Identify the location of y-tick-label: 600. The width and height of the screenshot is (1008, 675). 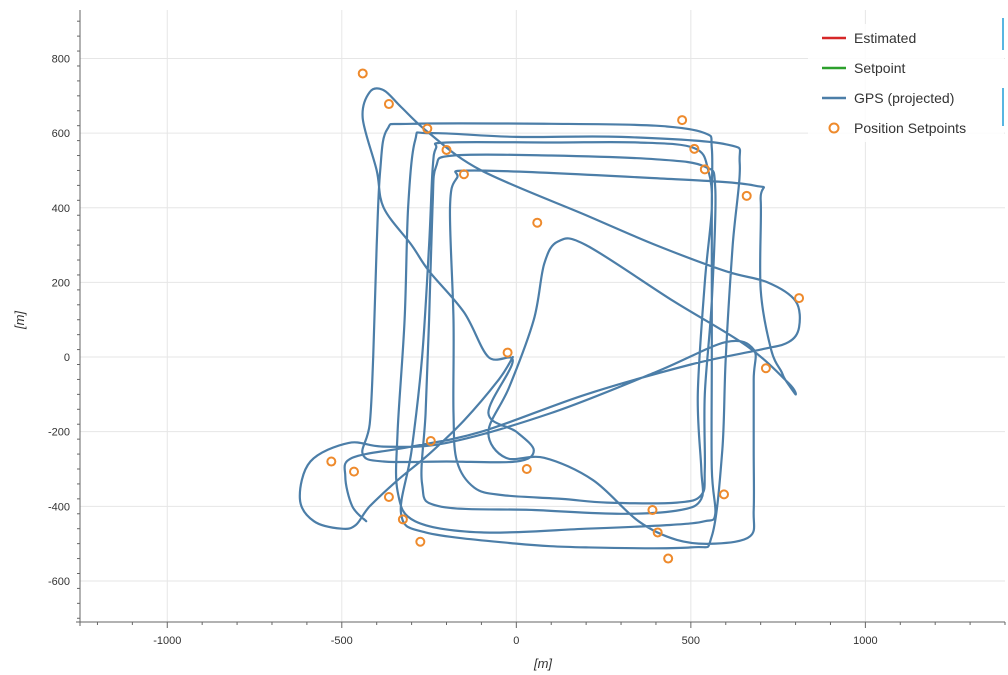
(61, 134).